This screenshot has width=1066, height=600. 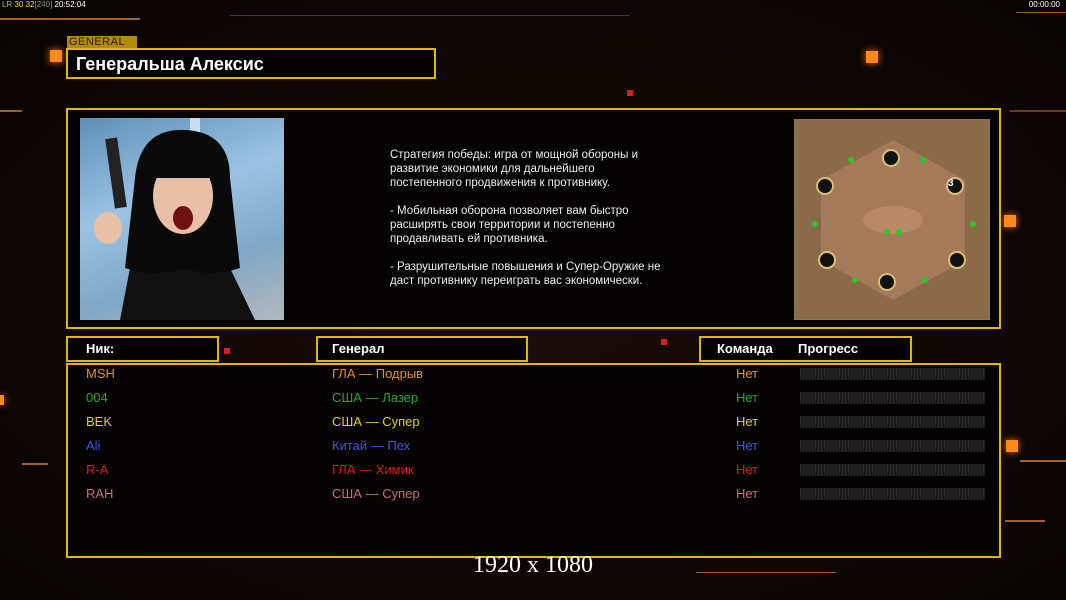 I want to click on player-row: R-A ГЛА — Химик Нет, so click(x=533, y=470).